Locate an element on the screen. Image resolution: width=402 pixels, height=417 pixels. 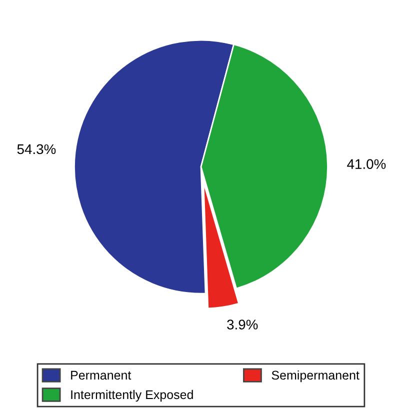
legend-label: Intermittently Exposed is located at coordinates (132, 396).